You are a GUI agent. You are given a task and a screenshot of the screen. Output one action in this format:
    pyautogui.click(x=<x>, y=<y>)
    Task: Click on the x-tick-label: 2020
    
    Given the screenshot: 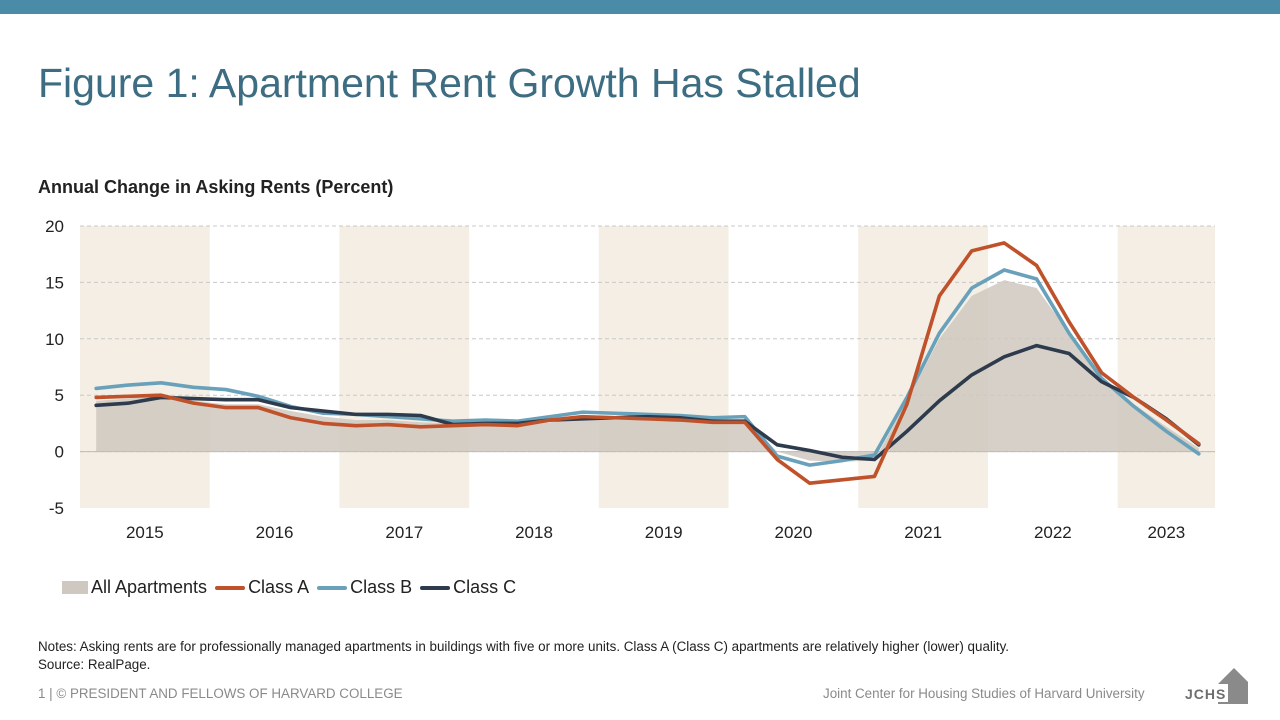 What is the action you would take?
    pyautogui.click(x=794, y=532)
    